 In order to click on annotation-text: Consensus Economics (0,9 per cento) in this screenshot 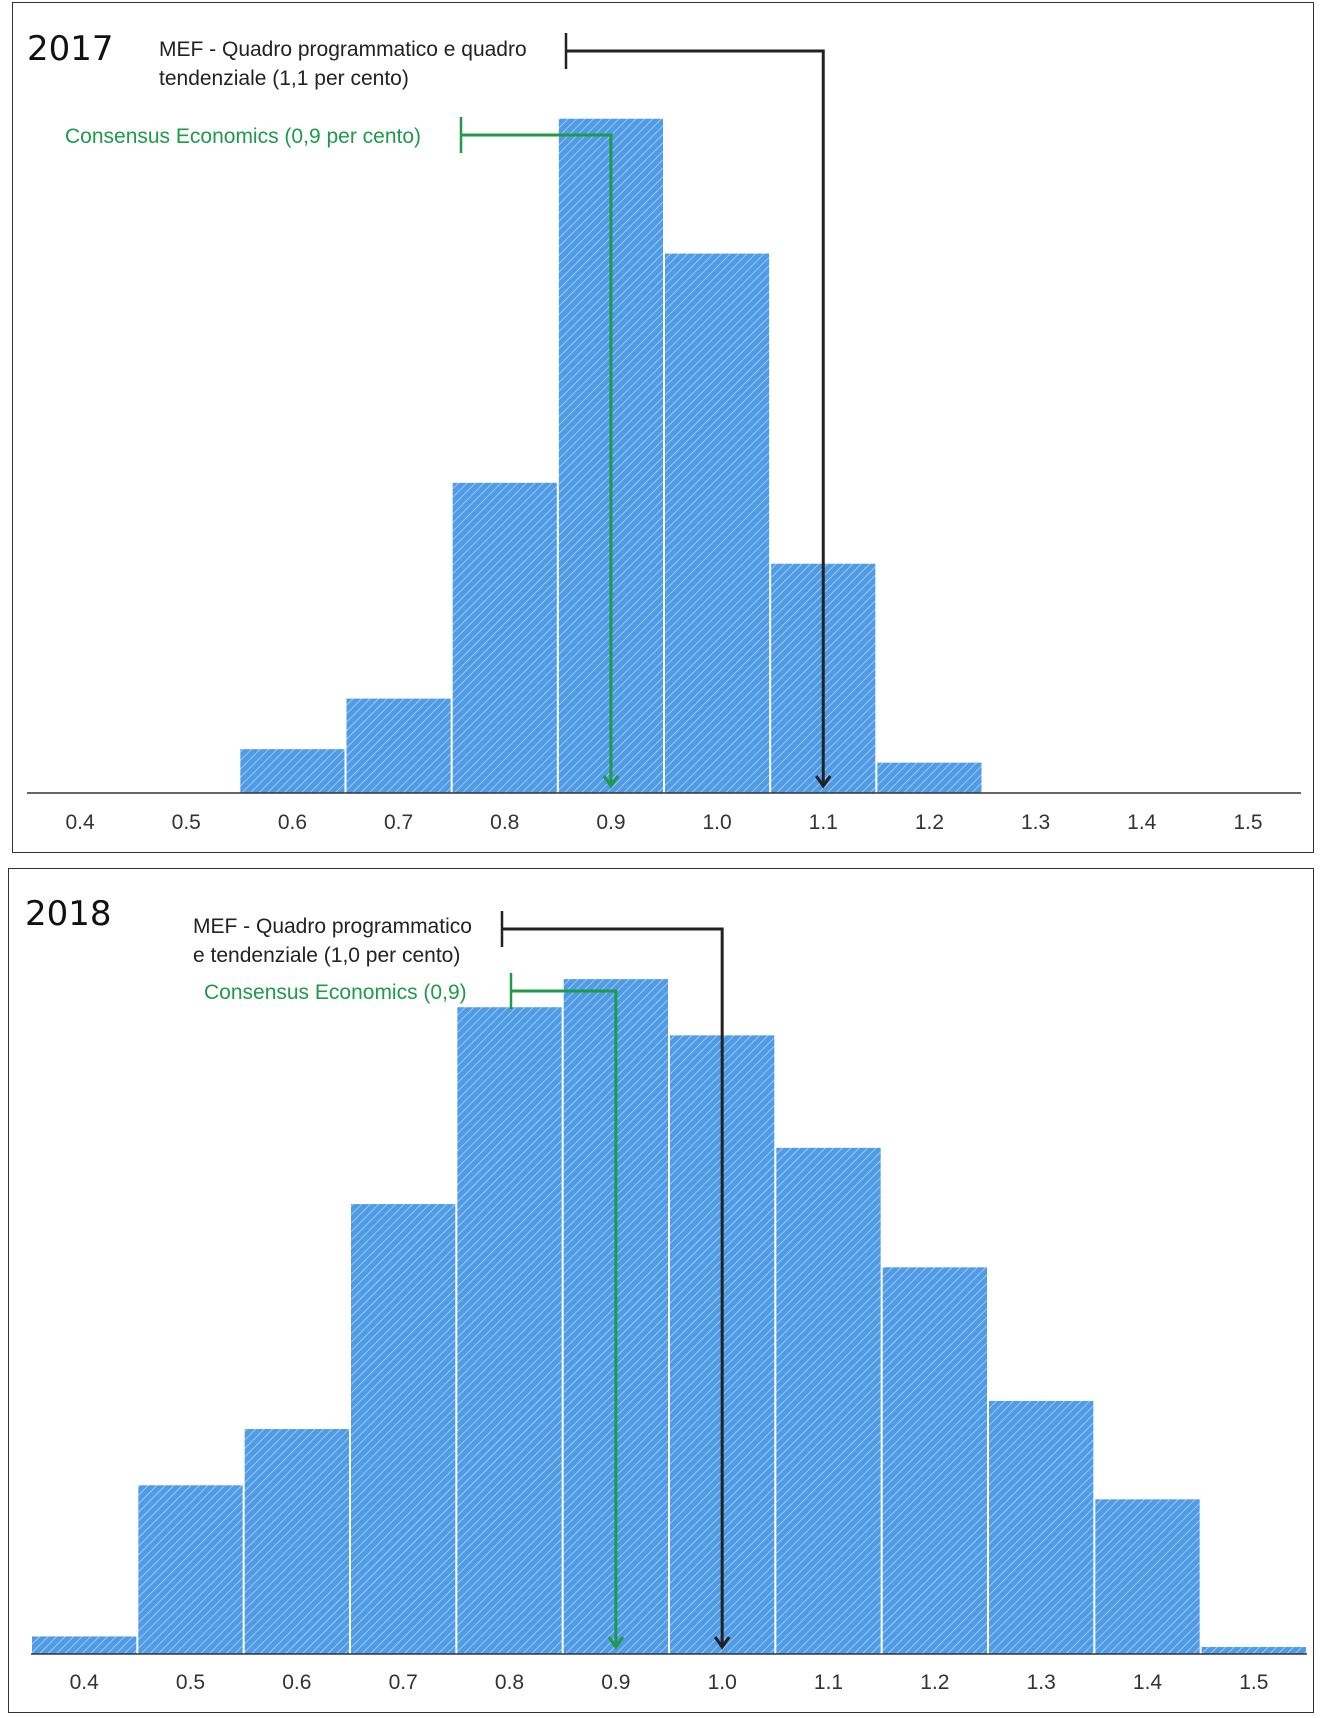, I will do `click(243, 136)`.